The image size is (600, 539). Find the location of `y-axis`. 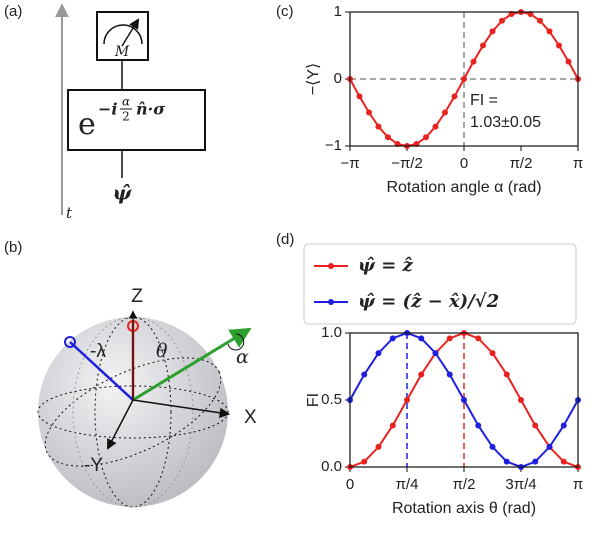

y-axis is located at coordinates (120, 424).